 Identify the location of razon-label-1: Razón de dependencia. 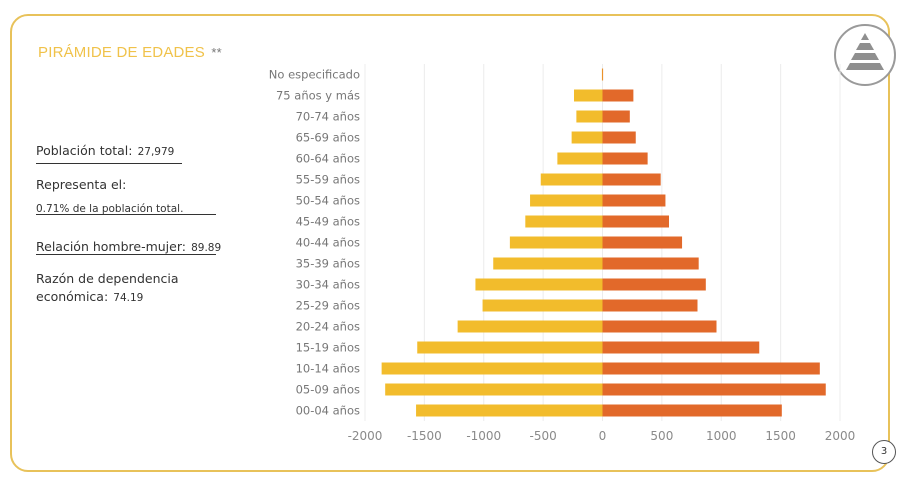
(107, 278).